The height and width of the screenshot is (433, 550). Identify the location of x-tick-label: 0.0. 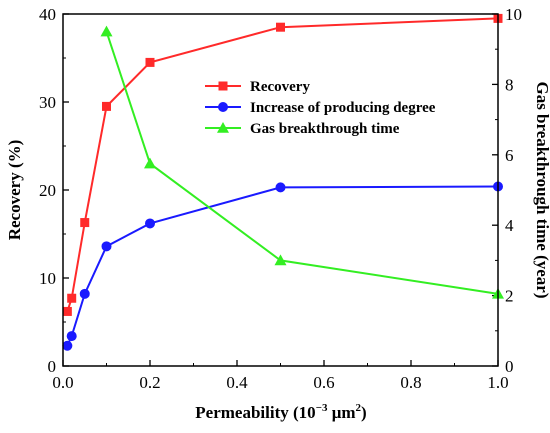
(62, 382).